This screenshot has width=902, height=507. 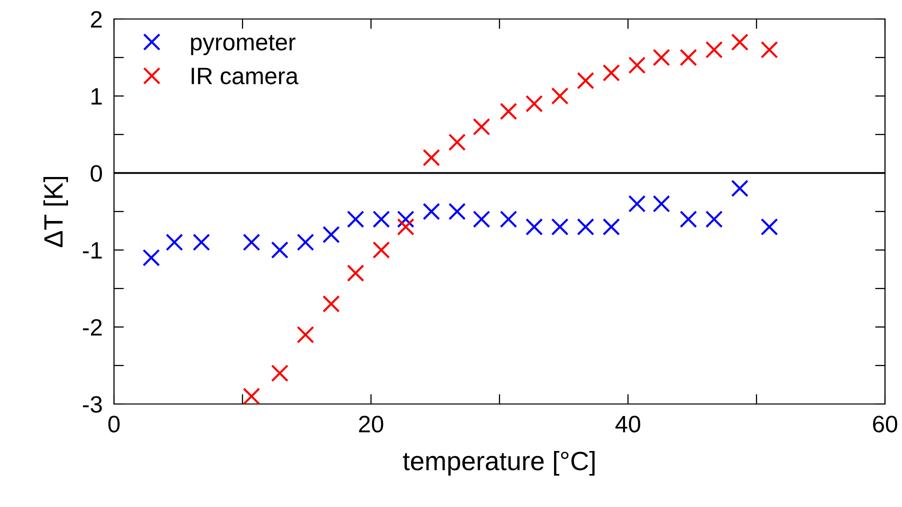 I want to click on x-tick-label: 20, so click(x=371, y=424).